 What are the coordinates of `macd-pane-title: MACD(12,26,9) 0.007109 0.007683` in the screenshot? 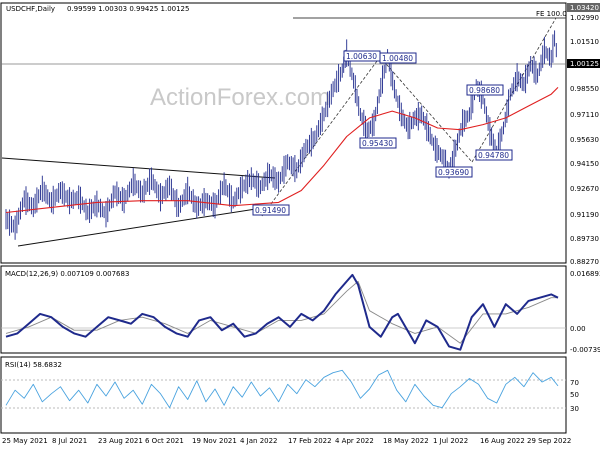 It's located at (67, 274).